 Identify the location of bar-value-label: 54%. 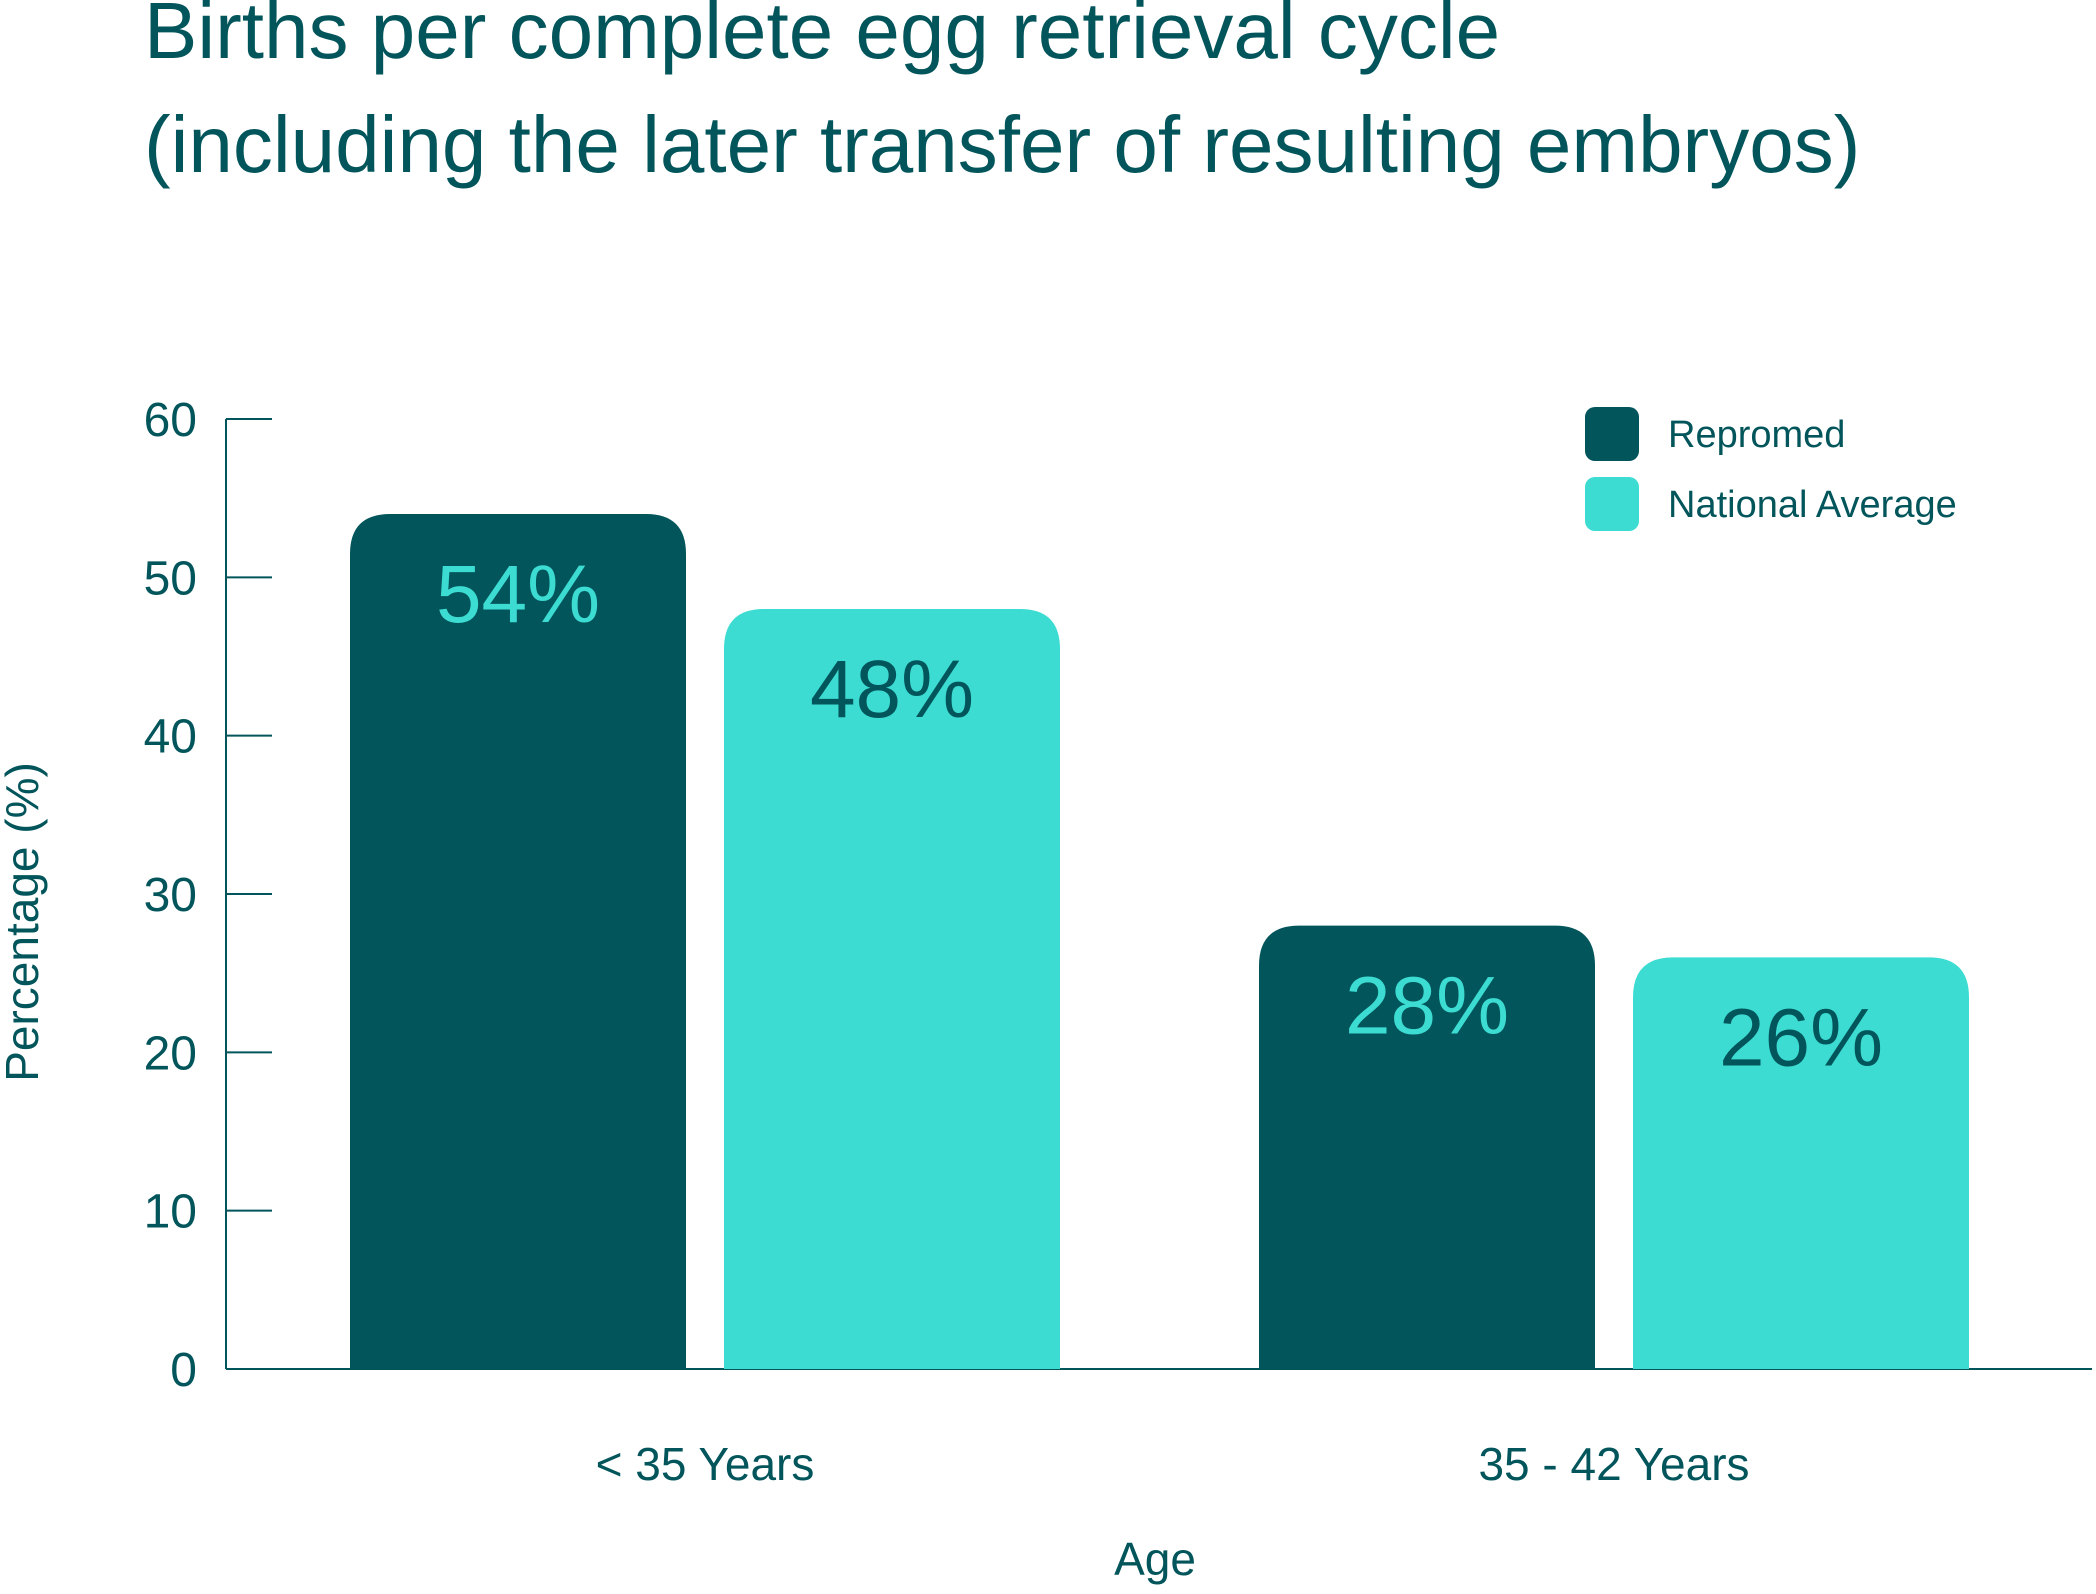
(518, 594).